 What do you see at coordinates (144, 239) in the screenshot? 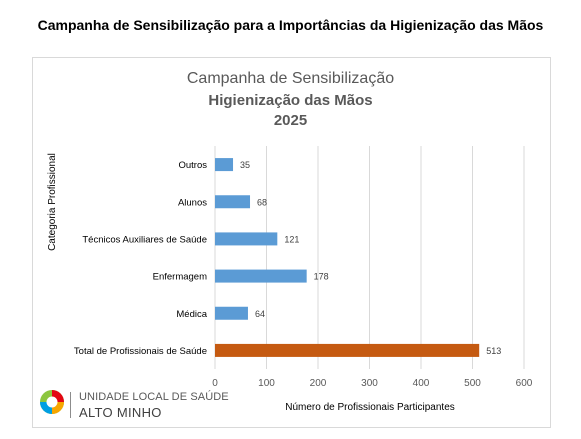
I see `y-category-label: Técnicos Auxiliares de Saúde` at bounding box center [144, 239].